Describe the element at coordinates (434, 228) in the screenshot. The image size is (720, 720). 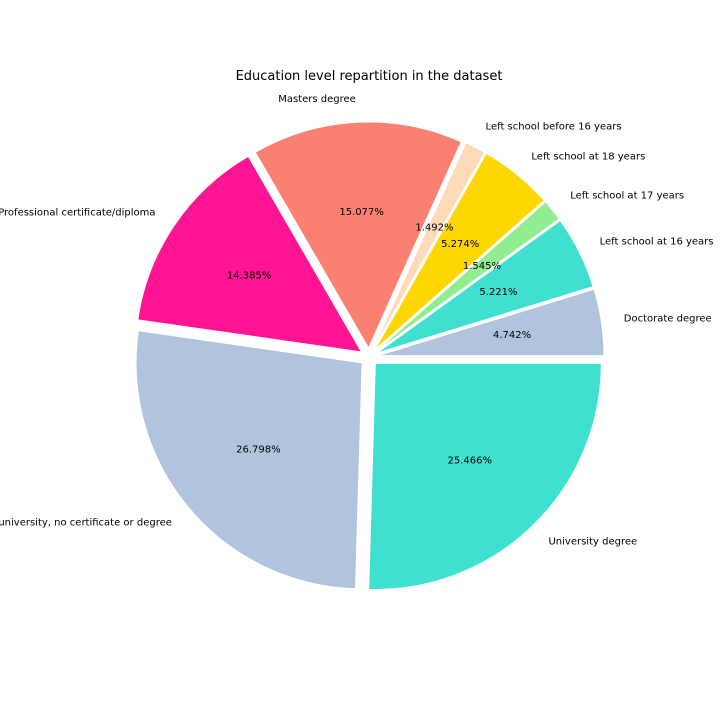
I see `slice-percent-label: 1.492%` at that location.